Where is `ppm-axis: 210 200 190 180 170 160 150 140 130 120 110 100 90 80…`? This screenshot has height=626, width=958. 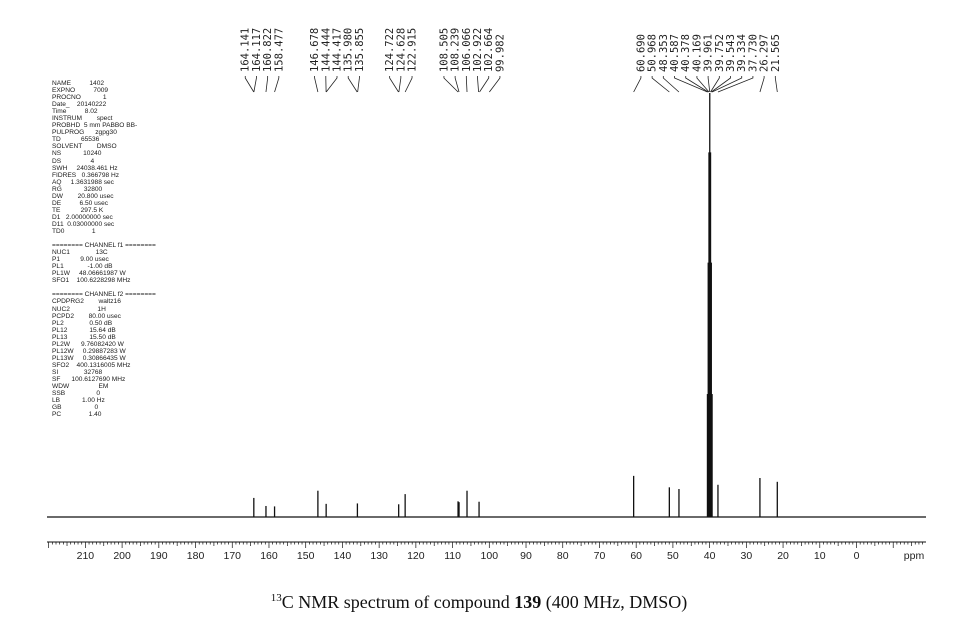
ppm-axis: 210 200 190 180 170 160 150 140 130 120 110 100 90 80… is located at coordinates (486, 551).